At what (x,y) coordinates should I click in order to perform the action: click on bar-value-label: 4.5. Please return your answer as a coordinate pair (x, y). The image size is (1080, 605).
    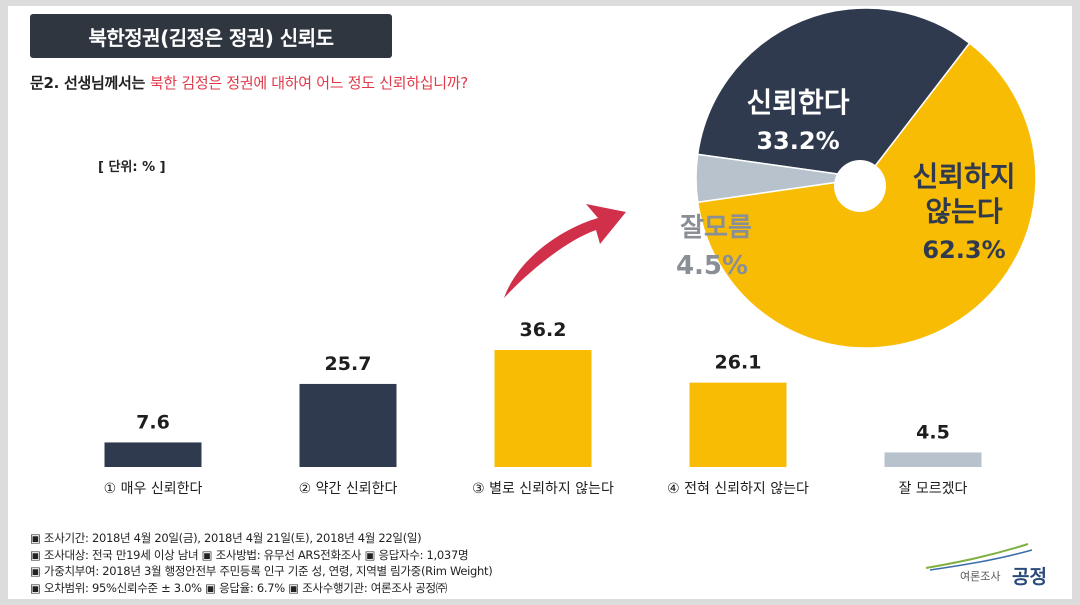
    Looking at the image, I should click on (933, 432).